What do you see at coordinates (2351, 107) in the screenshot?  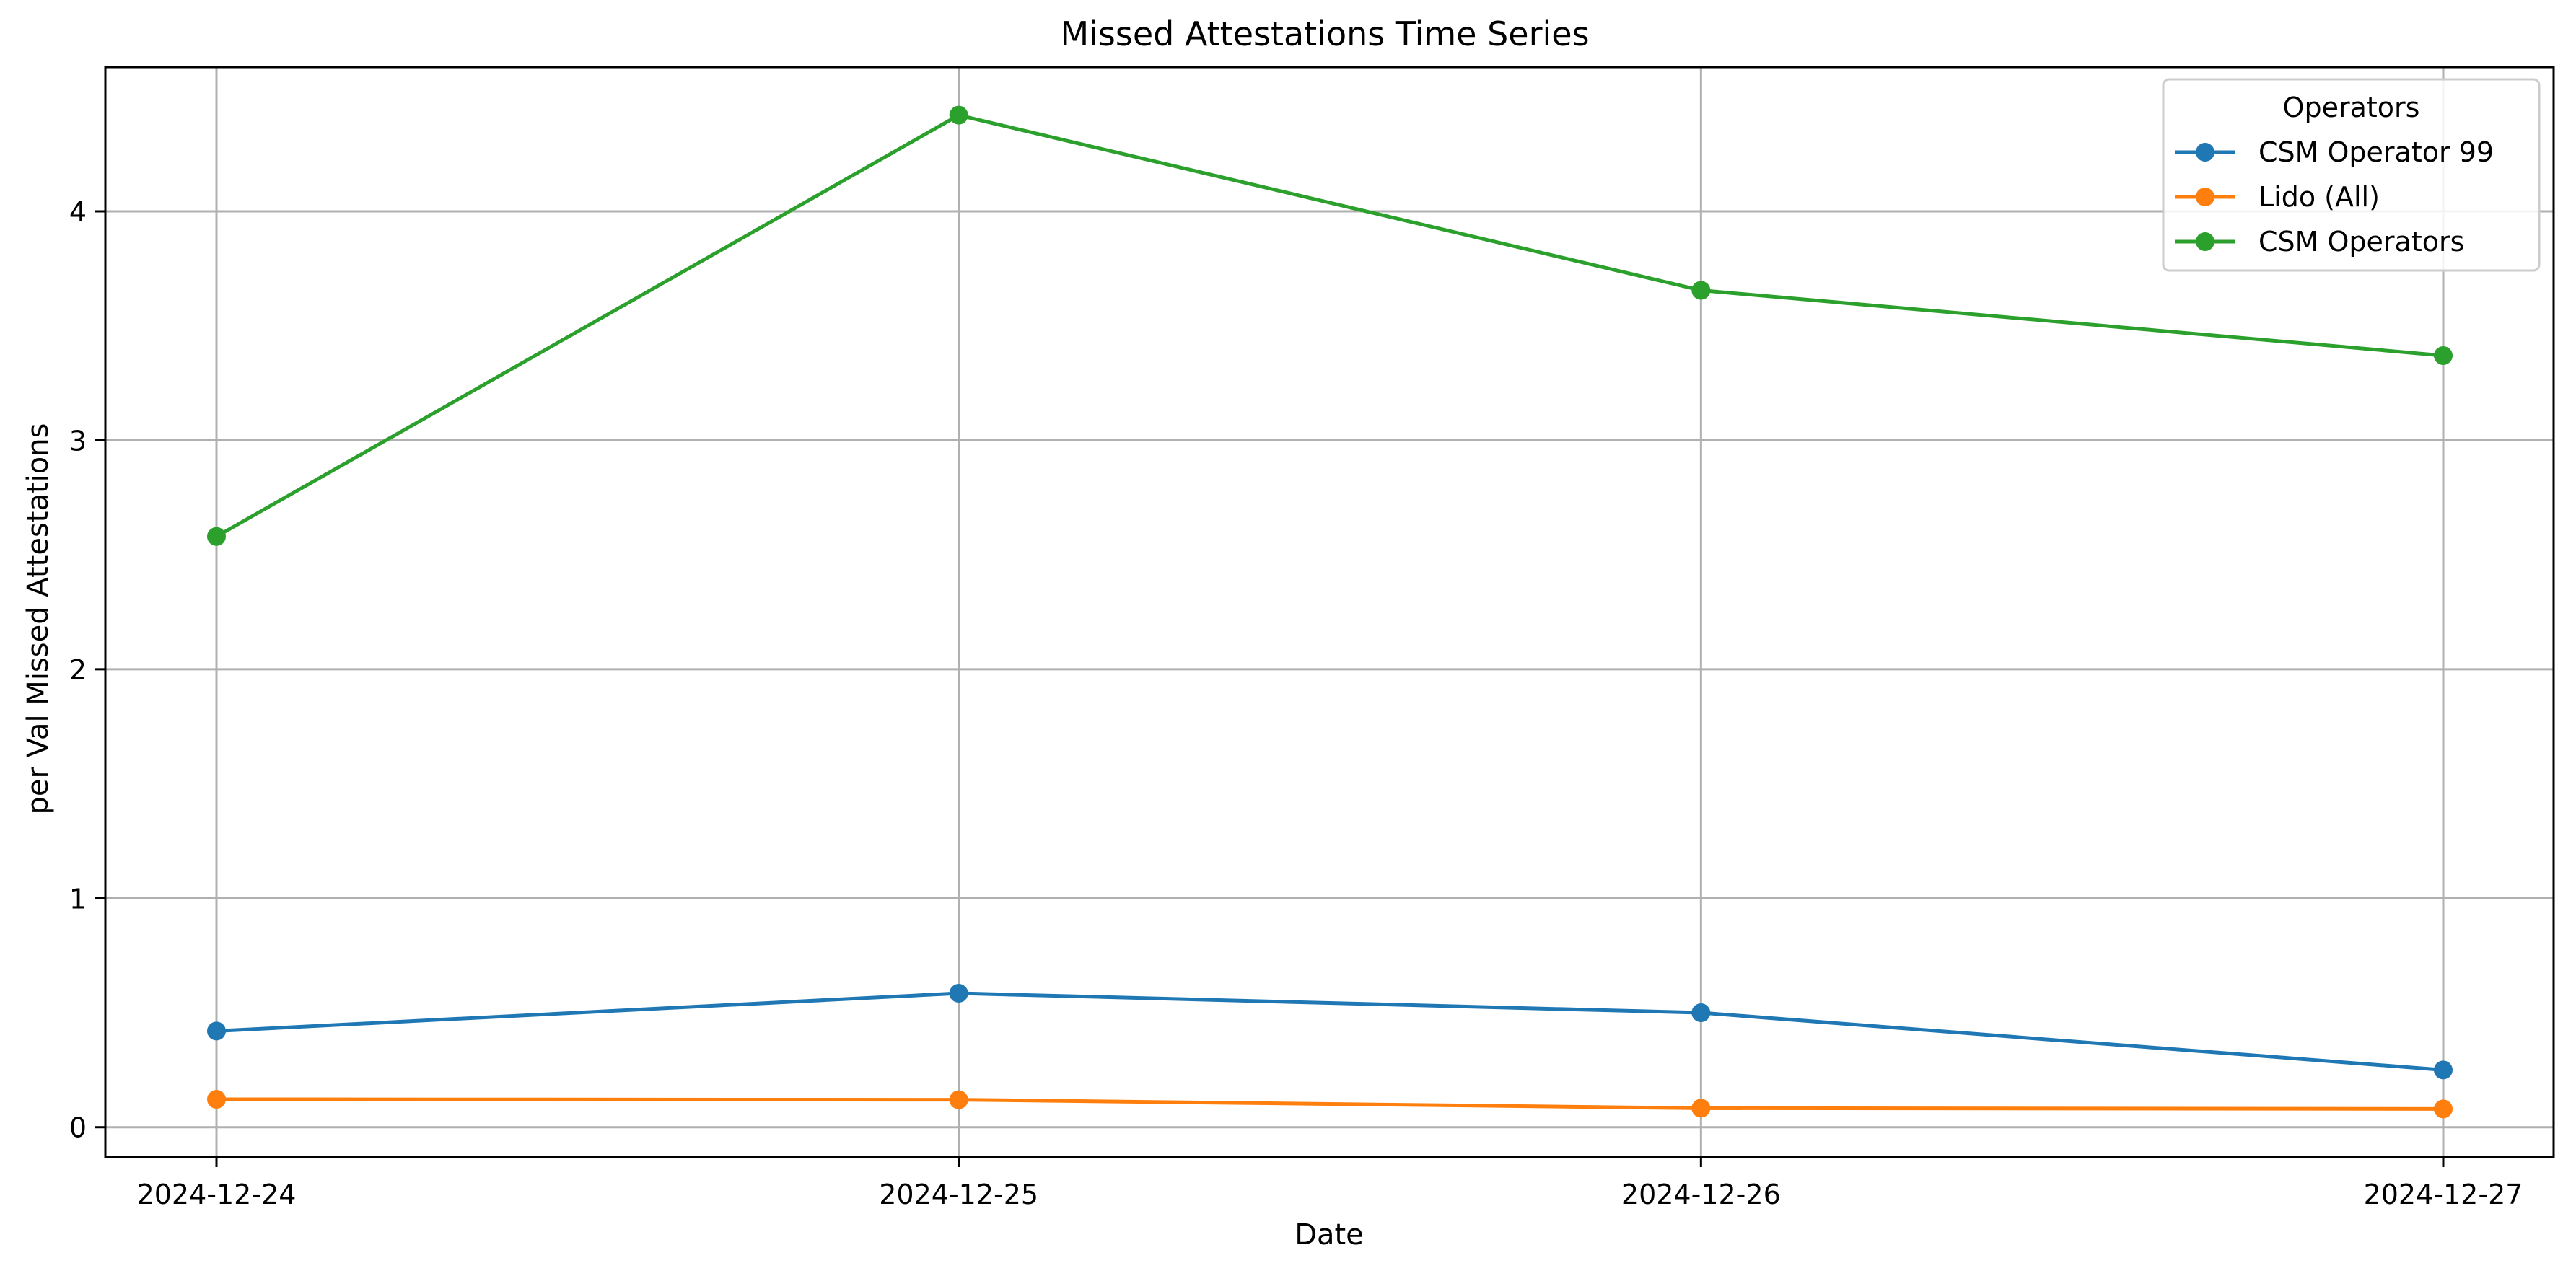 I see `legend-title: Operators` at bounding box center [2351, 107].